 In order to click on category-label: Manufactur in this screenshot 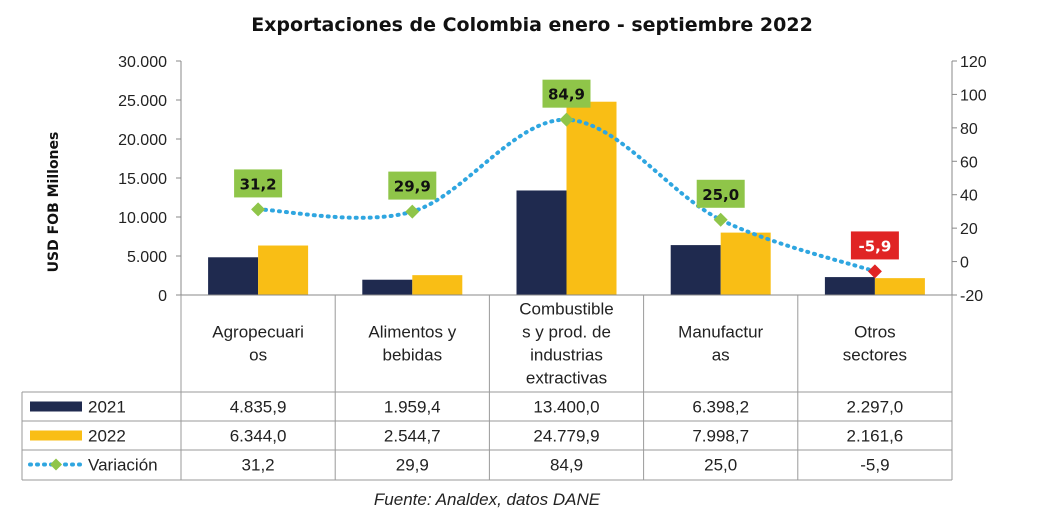, I will do `click(720, 332)`.